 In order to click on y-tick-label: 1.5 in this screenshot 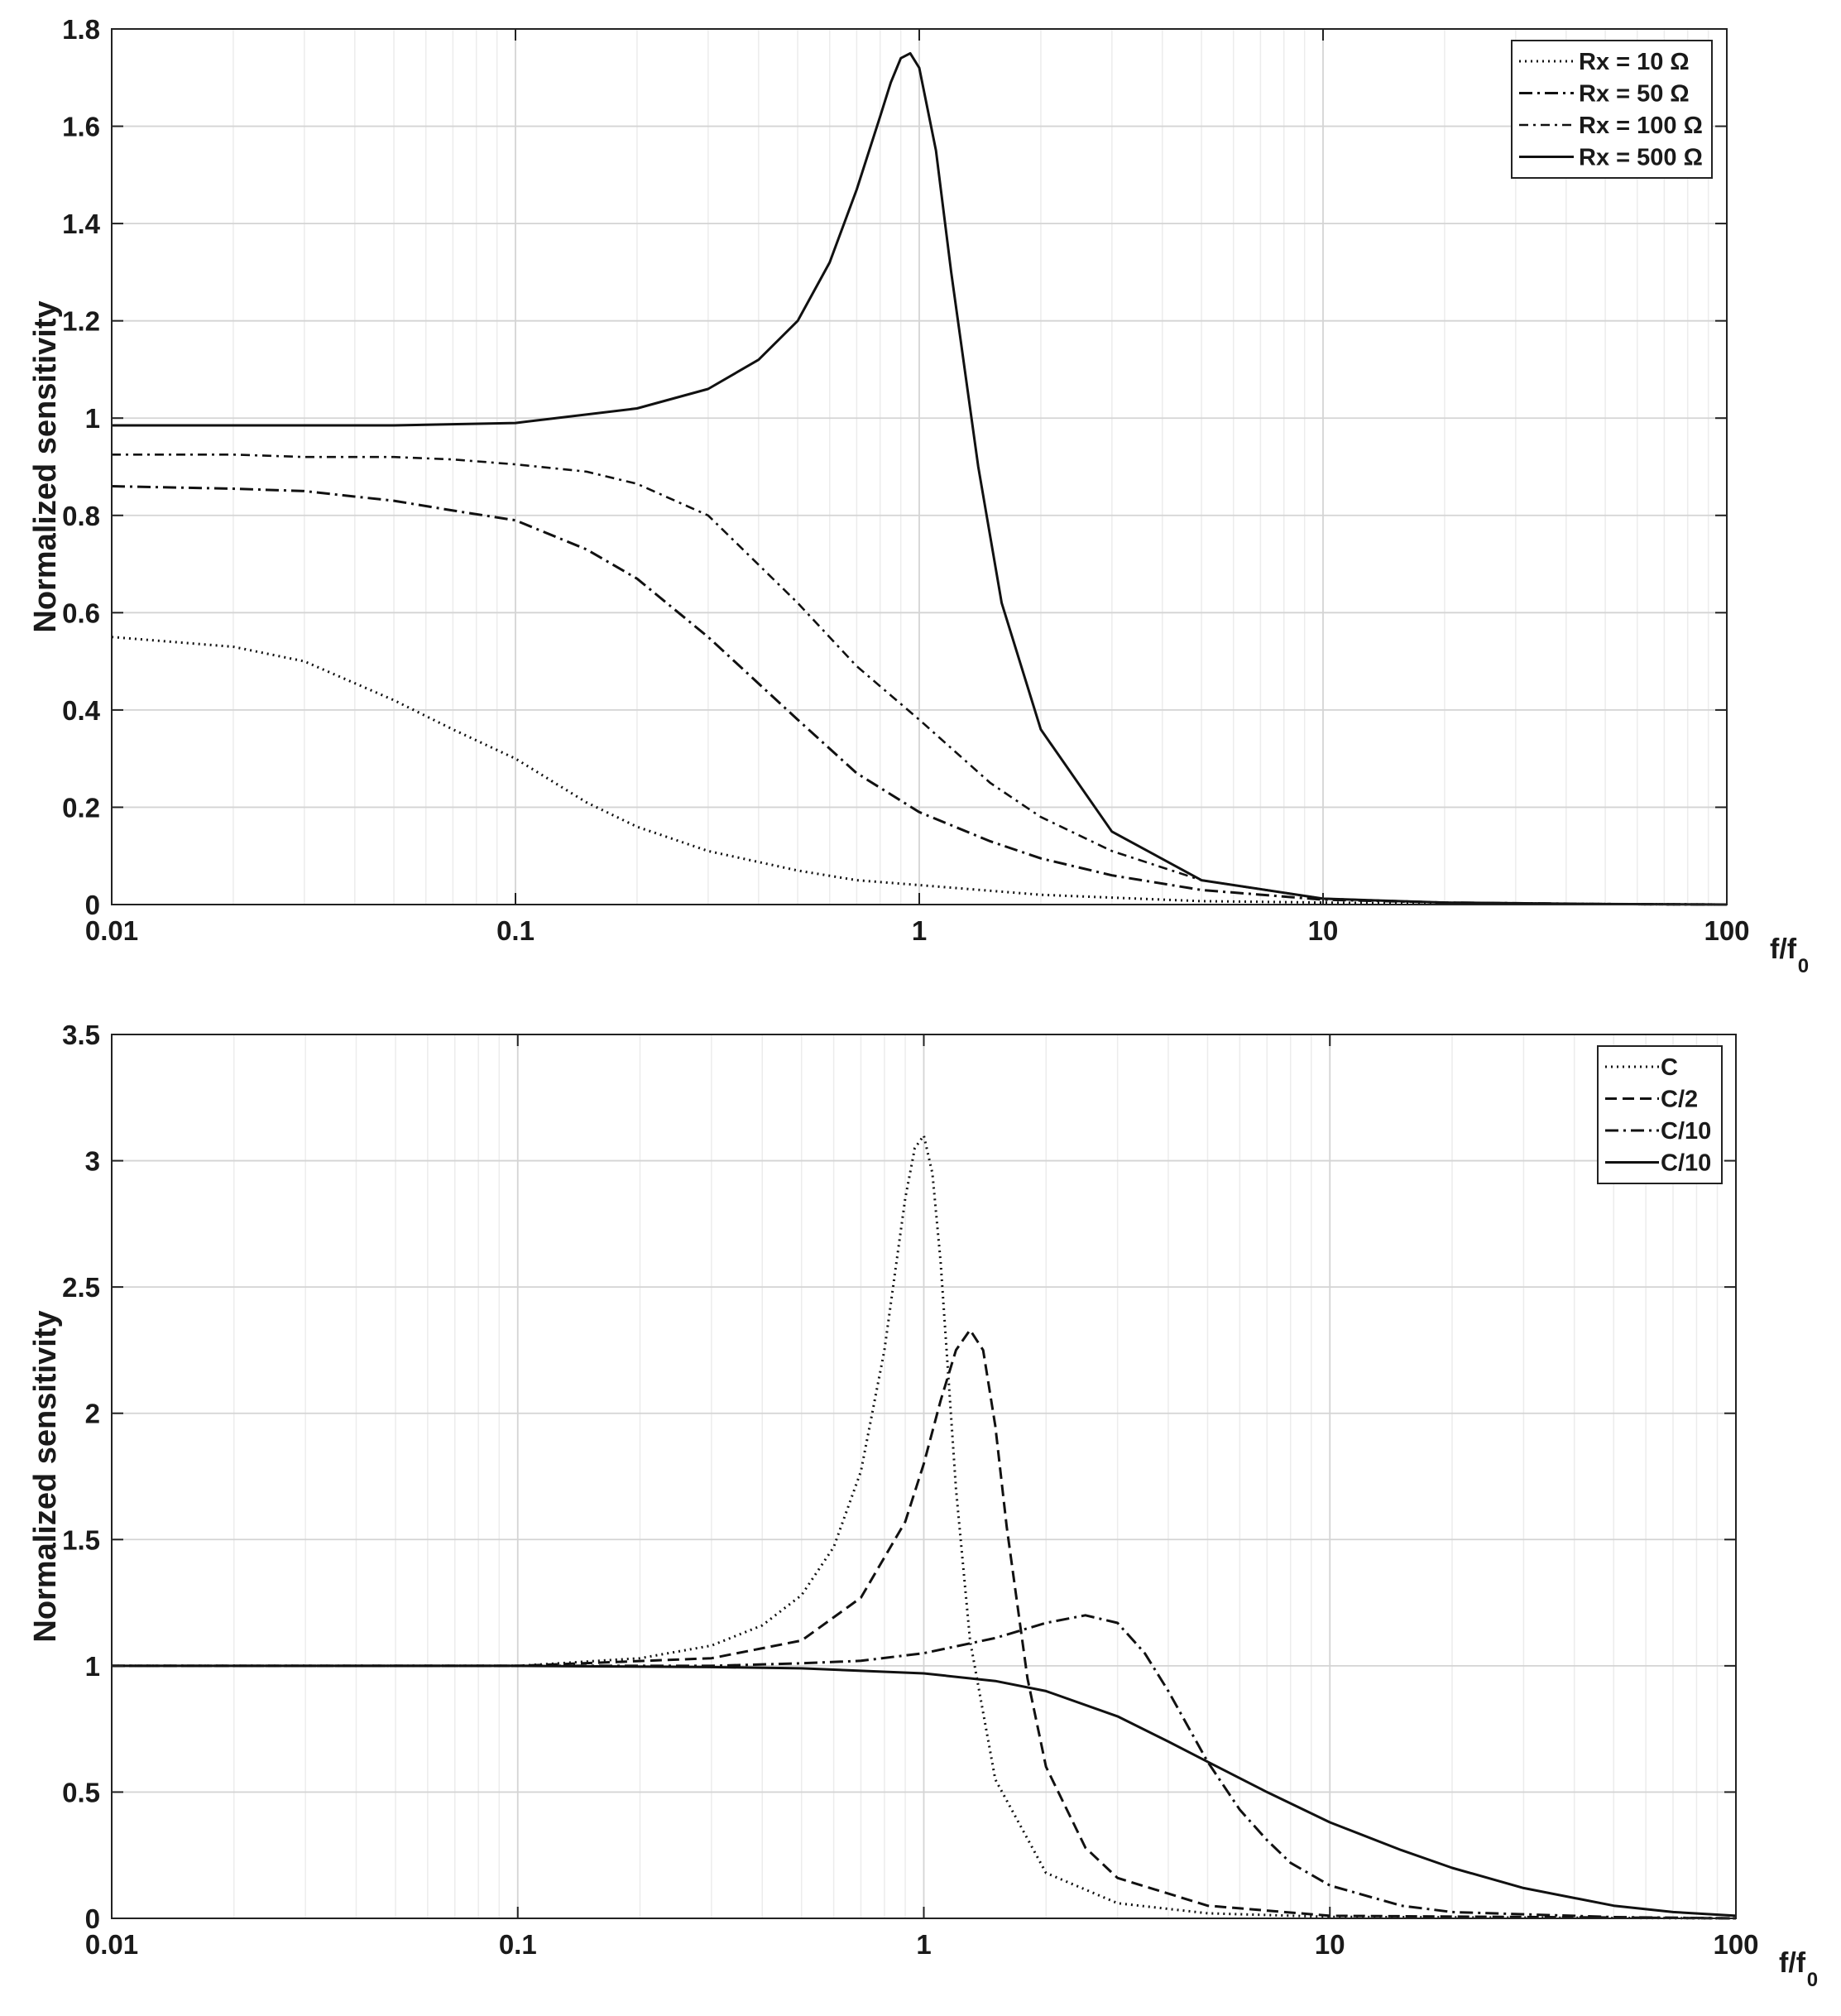, I will do `click(81, 1539)`.